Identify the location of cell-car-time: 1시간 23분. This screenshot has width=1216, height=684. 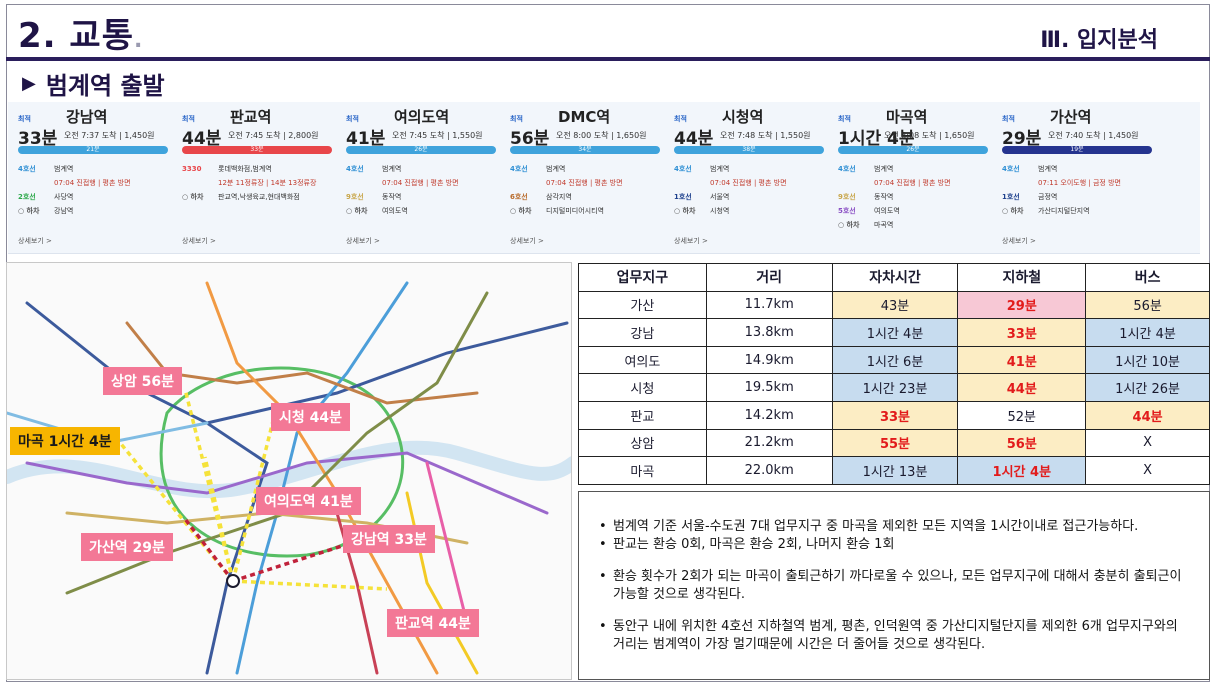
(895, 387).